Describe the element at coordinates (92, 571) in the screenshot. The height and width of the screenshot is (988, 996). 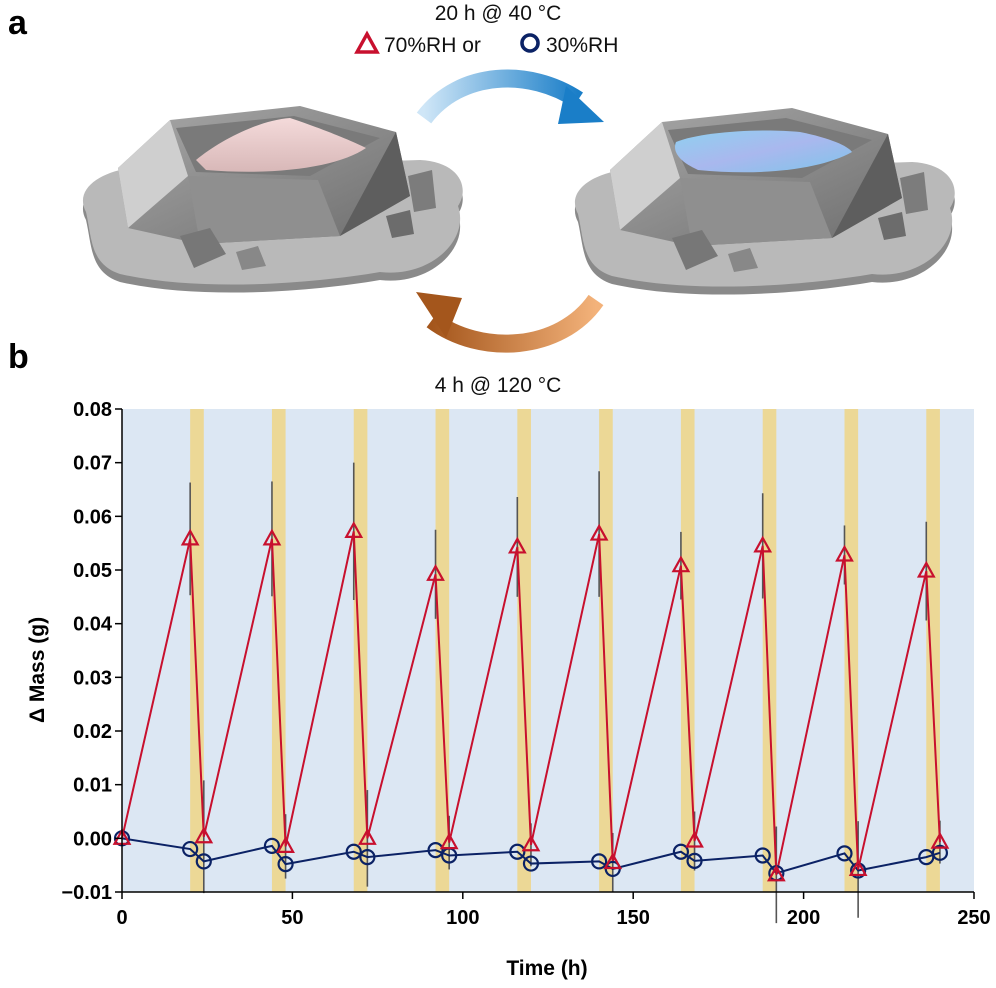
I see `y-tick-label: 0.05` at that location.